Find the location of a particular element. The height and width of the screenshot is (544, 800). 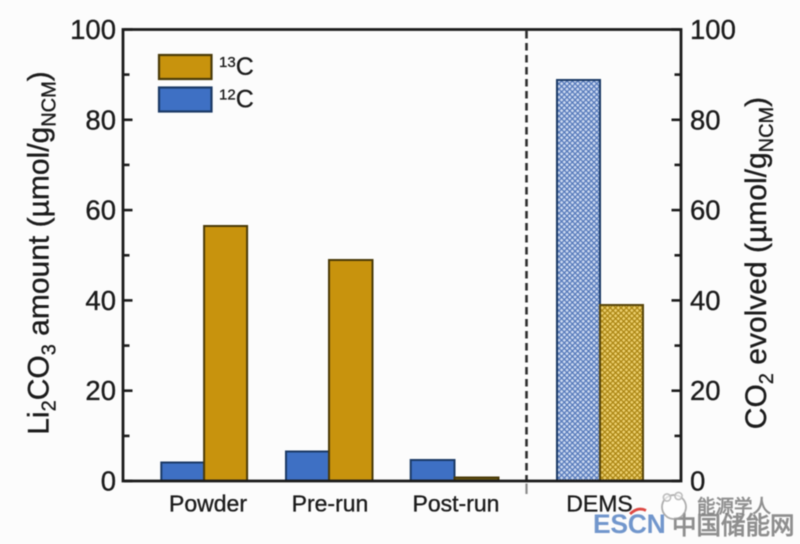

svg-text: CO2 evolved (µmol/gNCM) is located at coordinates (759, 263).